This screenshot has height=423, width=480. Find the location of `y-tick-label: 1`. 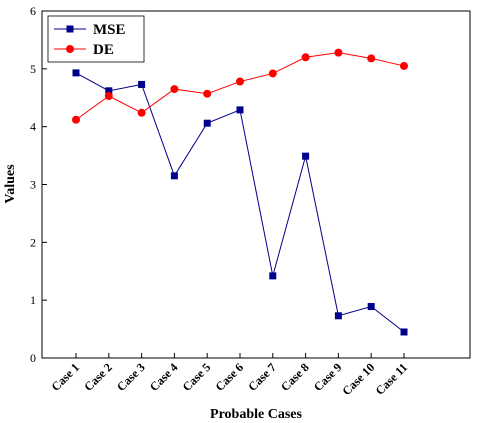

y-tick-label: 1 is located at coordinates (33, 300).